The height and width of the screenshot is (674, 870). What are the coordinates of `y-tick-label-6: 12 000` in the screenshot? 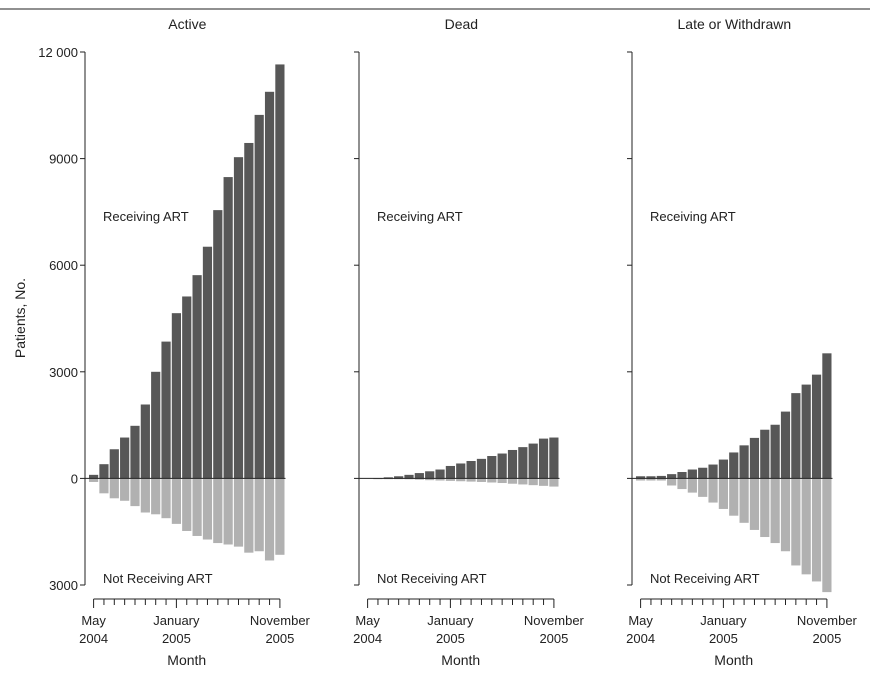 It's located at (58, 52).